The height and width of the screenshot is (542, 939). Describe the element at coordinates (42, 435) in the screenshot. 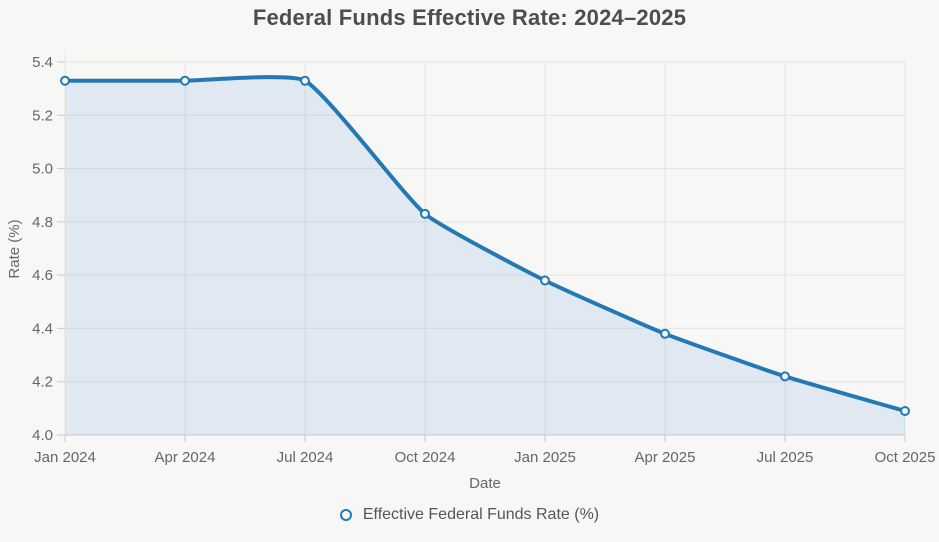

I see `y-tick-label: 4.0` at that location.